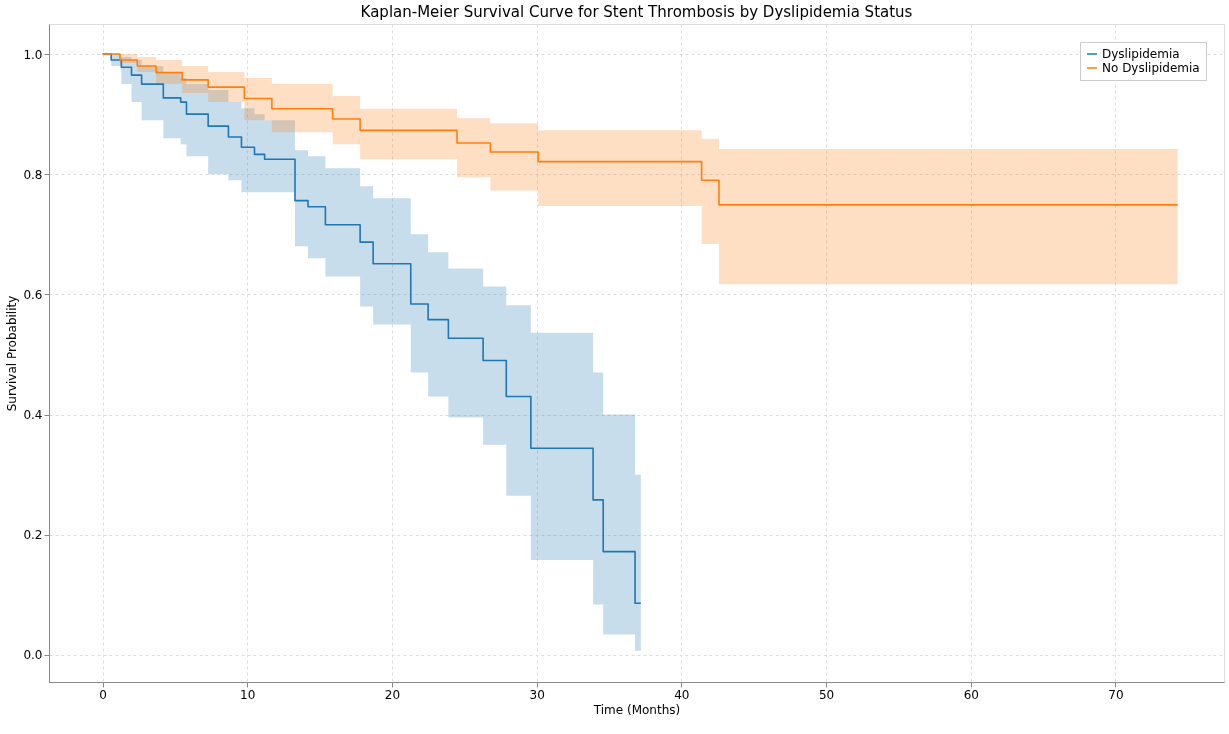 The width and height of the screenshot is (1229, 734). I want to click on x-axis-title: Time (Months), so click(636, 709).